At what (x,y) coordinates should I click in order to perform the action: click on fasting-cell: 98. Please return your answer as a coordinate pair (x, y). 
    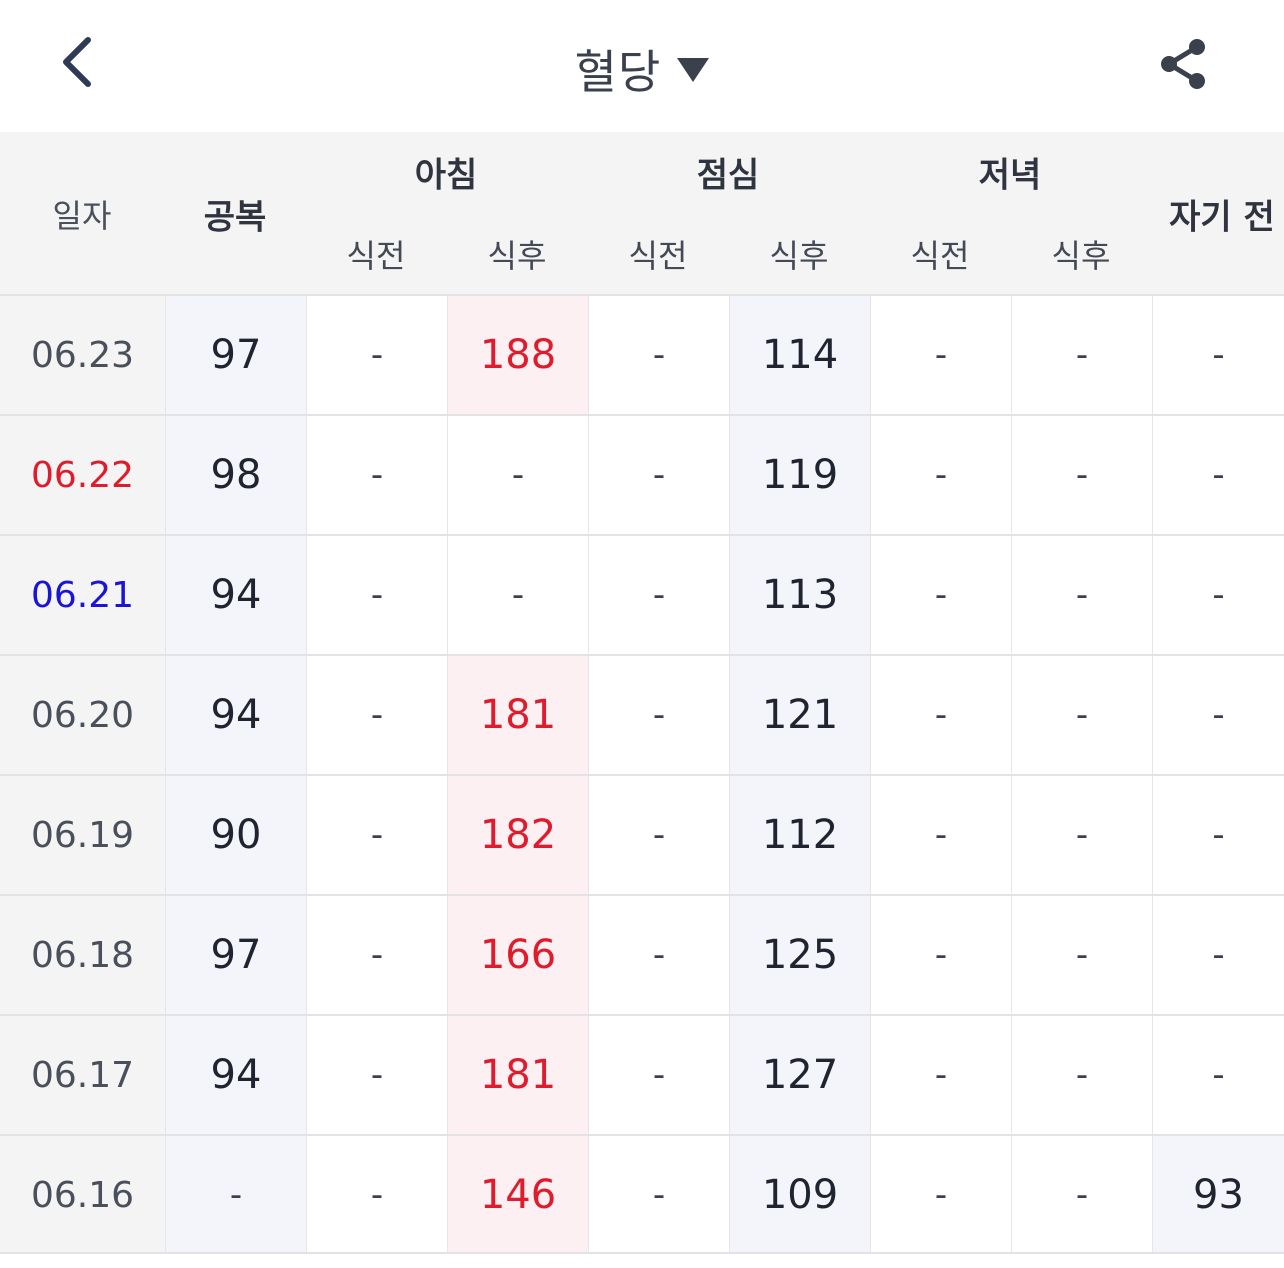
    Looking at the image, I should click on (235, 475).